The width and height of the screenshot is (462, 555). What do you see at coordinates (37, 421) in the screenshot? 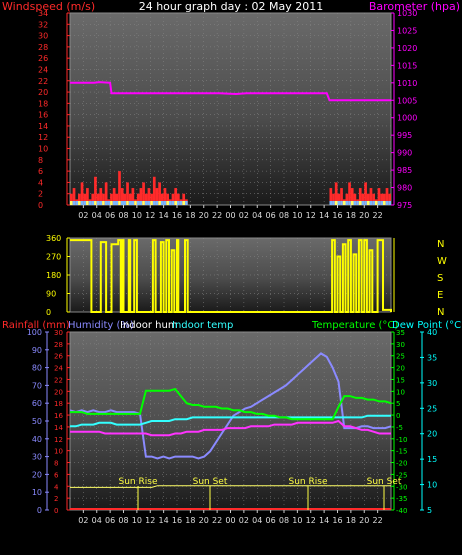
I see `y-tick-label-humidity: 50` at bounding box center [37, 421].